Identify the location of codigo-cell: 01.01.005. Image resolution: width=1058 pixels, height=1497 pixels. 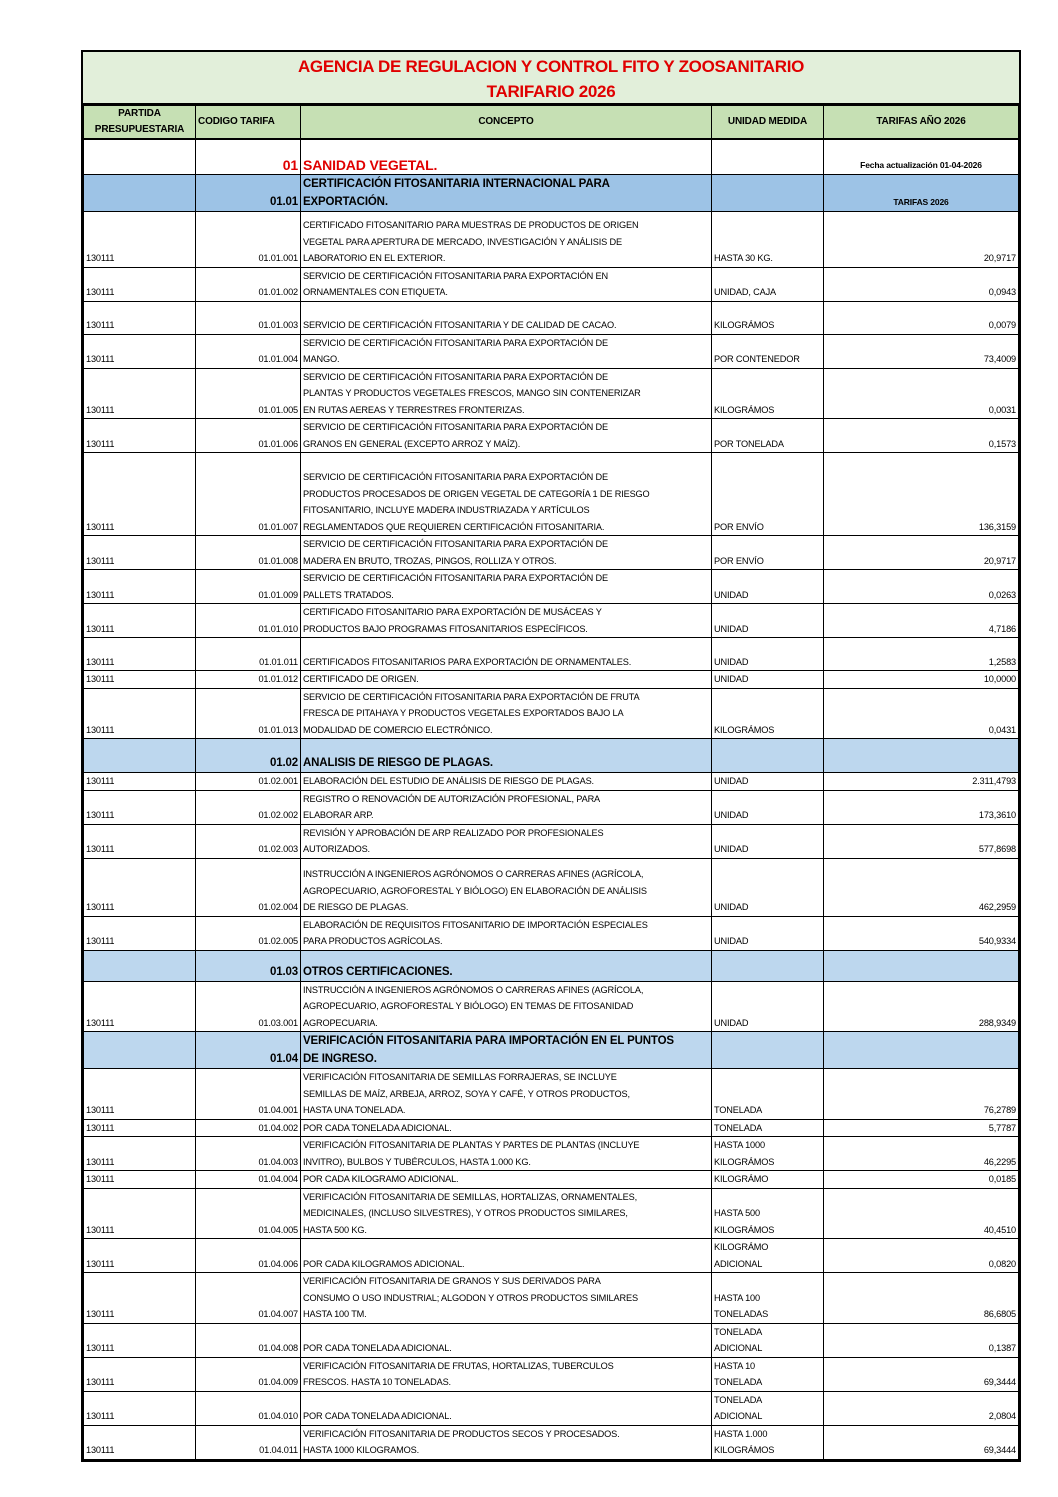
(248, 393).